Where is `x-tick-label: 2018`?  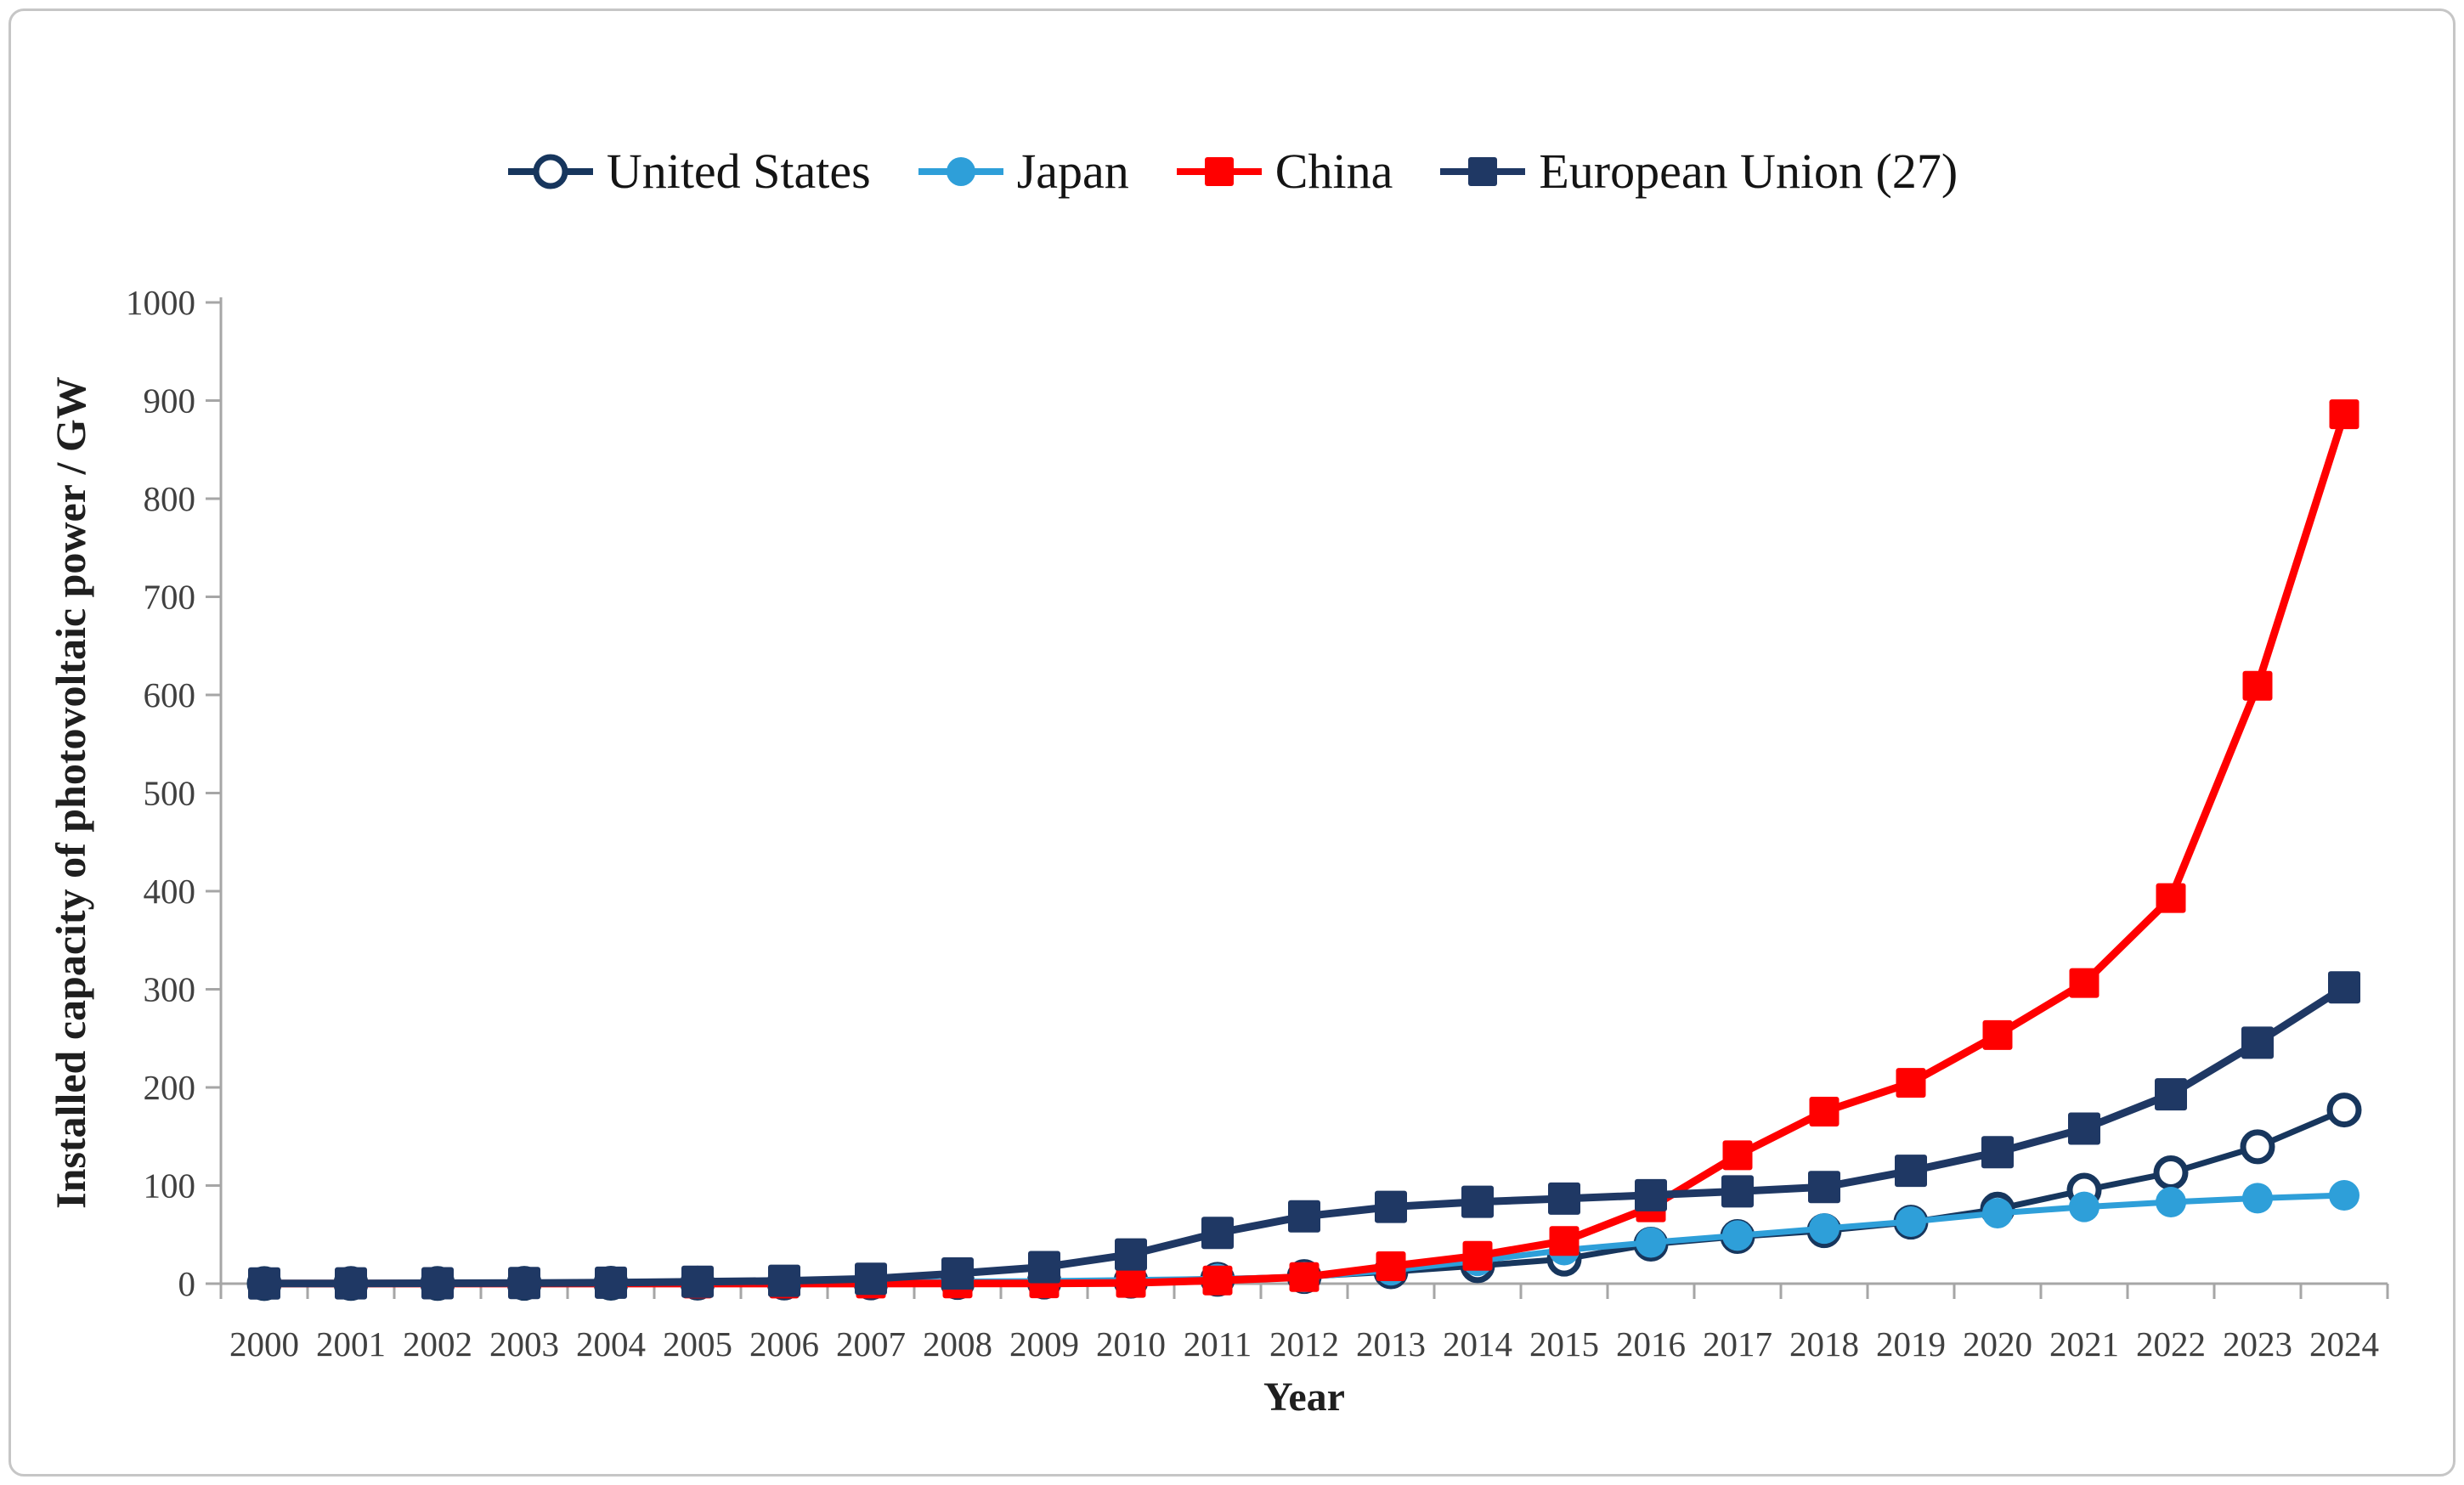 x-tick-label: 2018 is located at coordinates (1824, 1344).